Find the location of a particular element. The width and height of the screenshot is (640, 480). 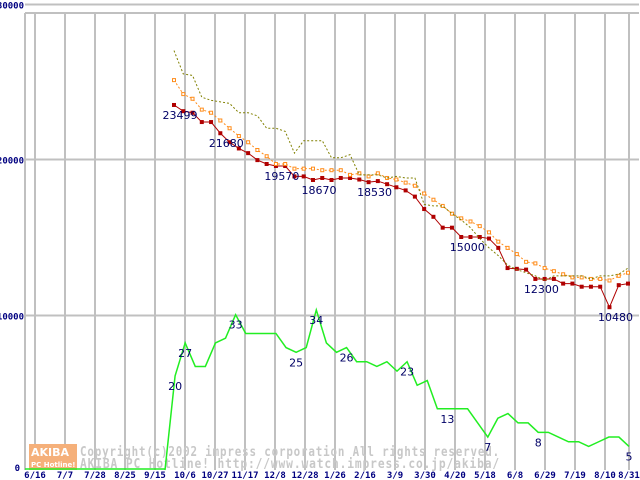

x-tick-label: 8/25 is located at coordinates (125, 475).